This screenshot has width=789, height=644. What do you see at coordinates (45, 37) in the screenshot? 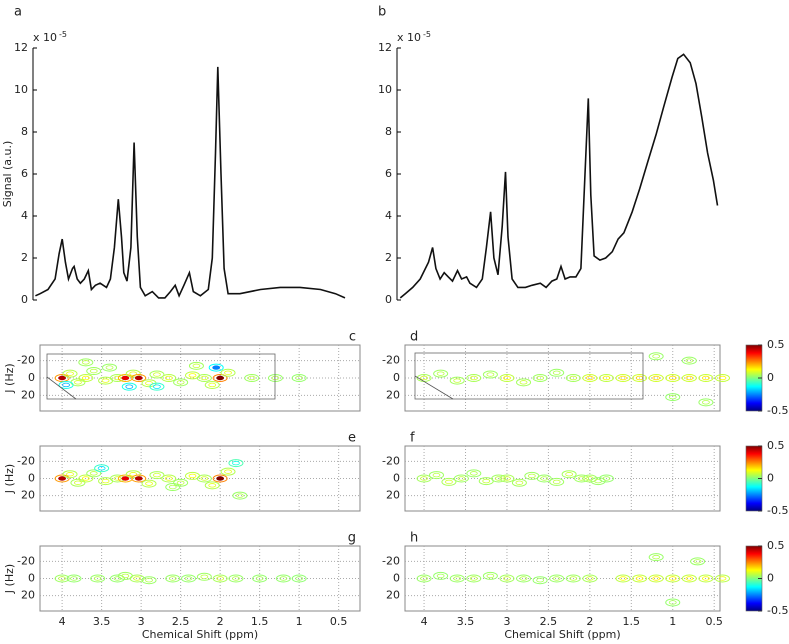
I see `multiplier-text: x 10` at bounding box center [45, 37].